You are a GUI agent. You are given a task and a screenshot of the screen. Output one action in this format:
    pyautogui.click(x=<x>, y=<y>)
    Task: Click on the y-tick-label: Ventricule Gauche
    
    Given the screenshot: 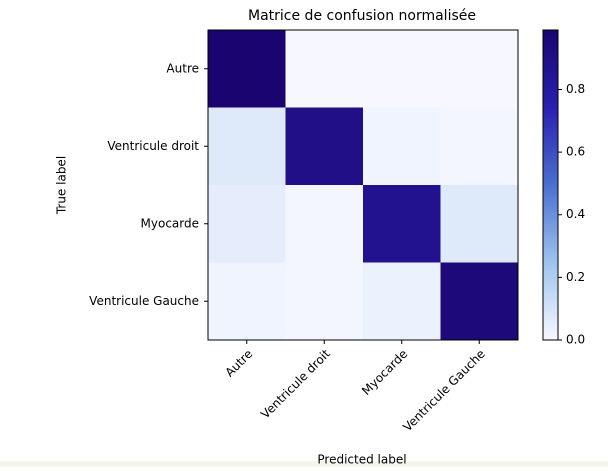 What is the action you would take?
    pyautogui.click(x=144, y=301)
    